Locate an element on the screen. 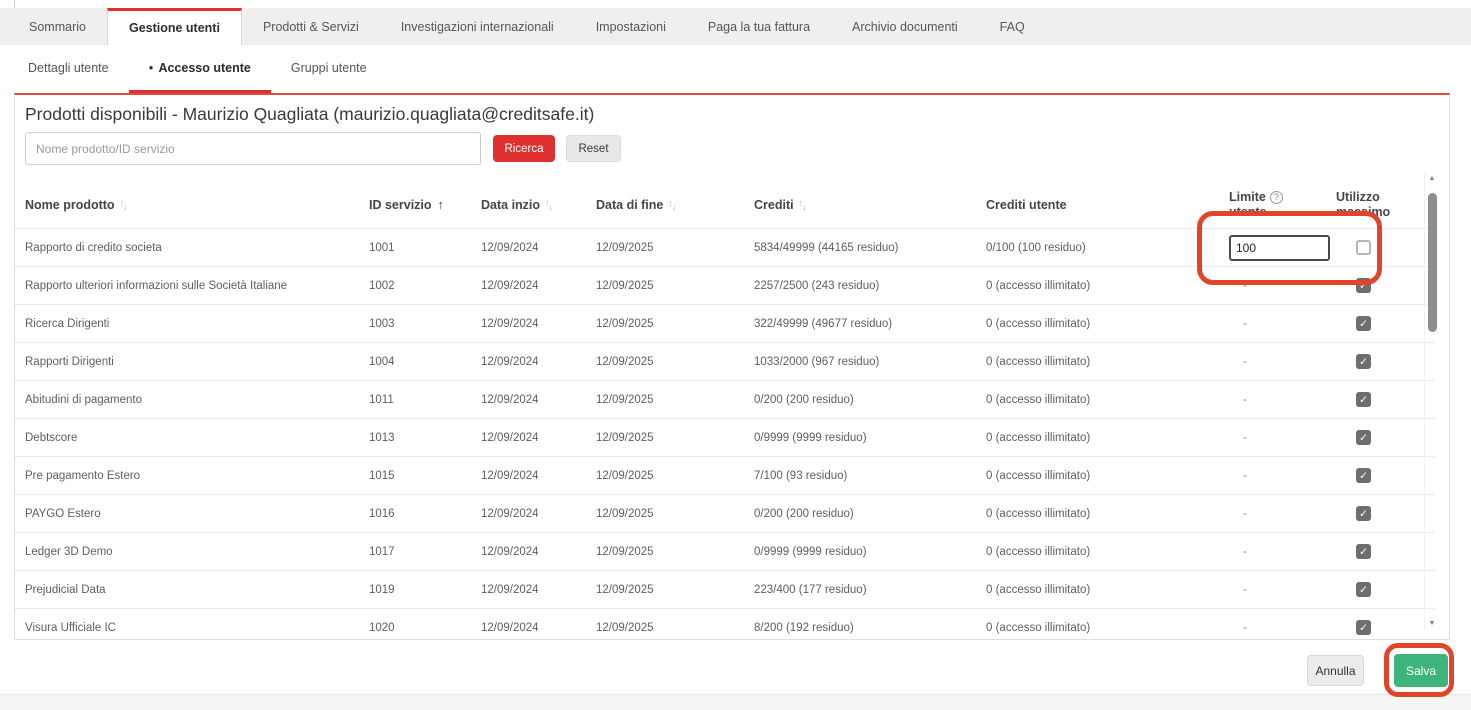 This screenshot has width=1471, height=710. cell-product-name: Pre pagamento Estero is located at coordinates (83, 475).